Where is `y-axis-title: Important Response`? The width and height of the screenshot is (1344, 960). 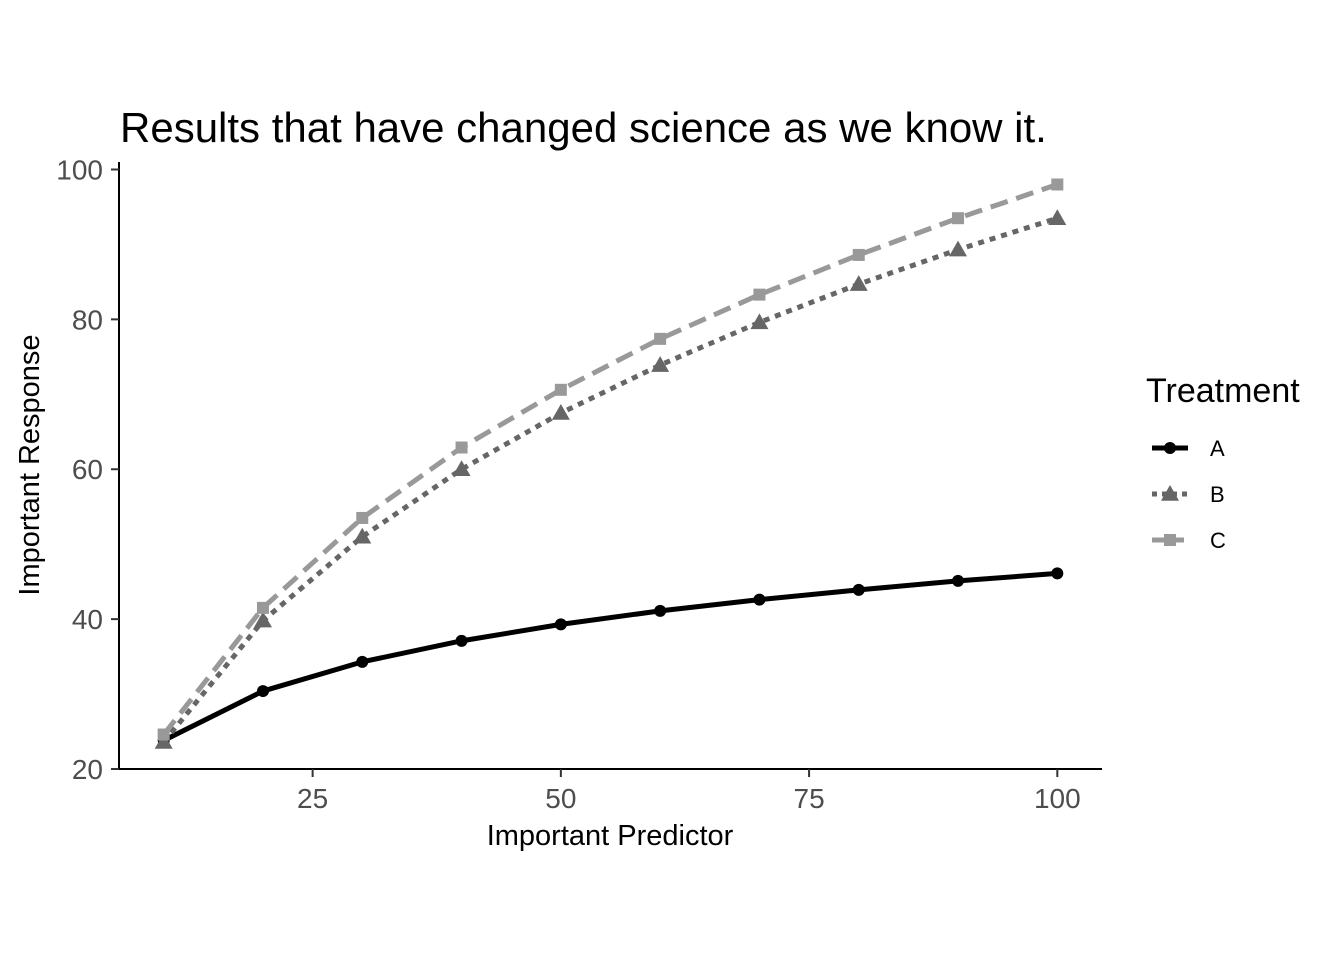
y-axis-title: Important Response is located at coordinates (30, 464).